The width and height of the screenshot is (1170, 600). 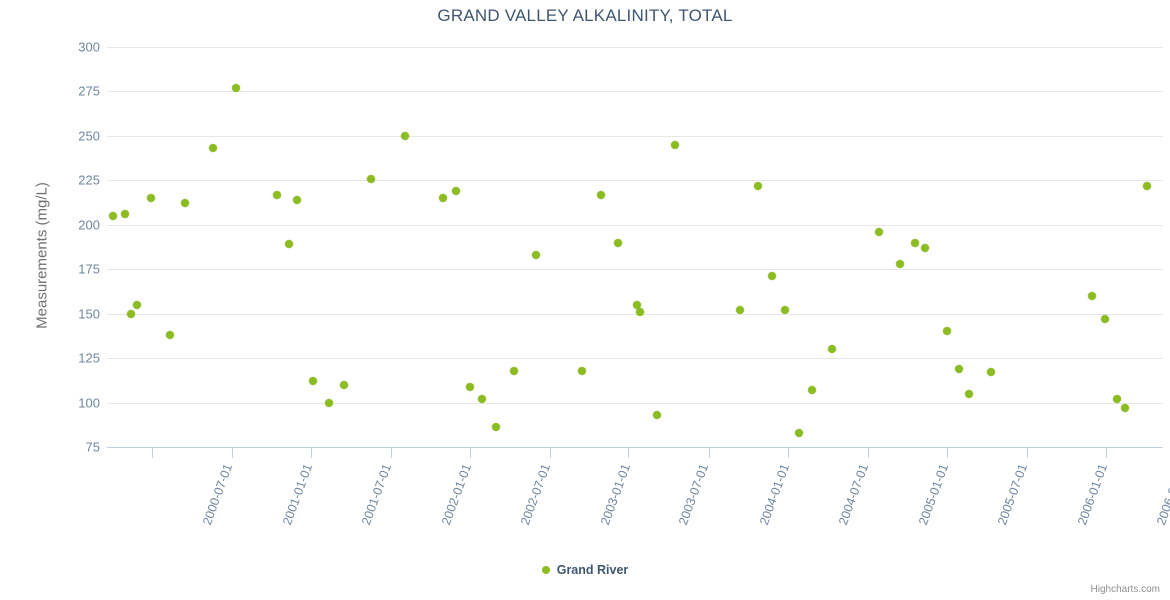 I want to click on x-axis-tick-label: 2006-01-01, so click(x=1092, y=494).